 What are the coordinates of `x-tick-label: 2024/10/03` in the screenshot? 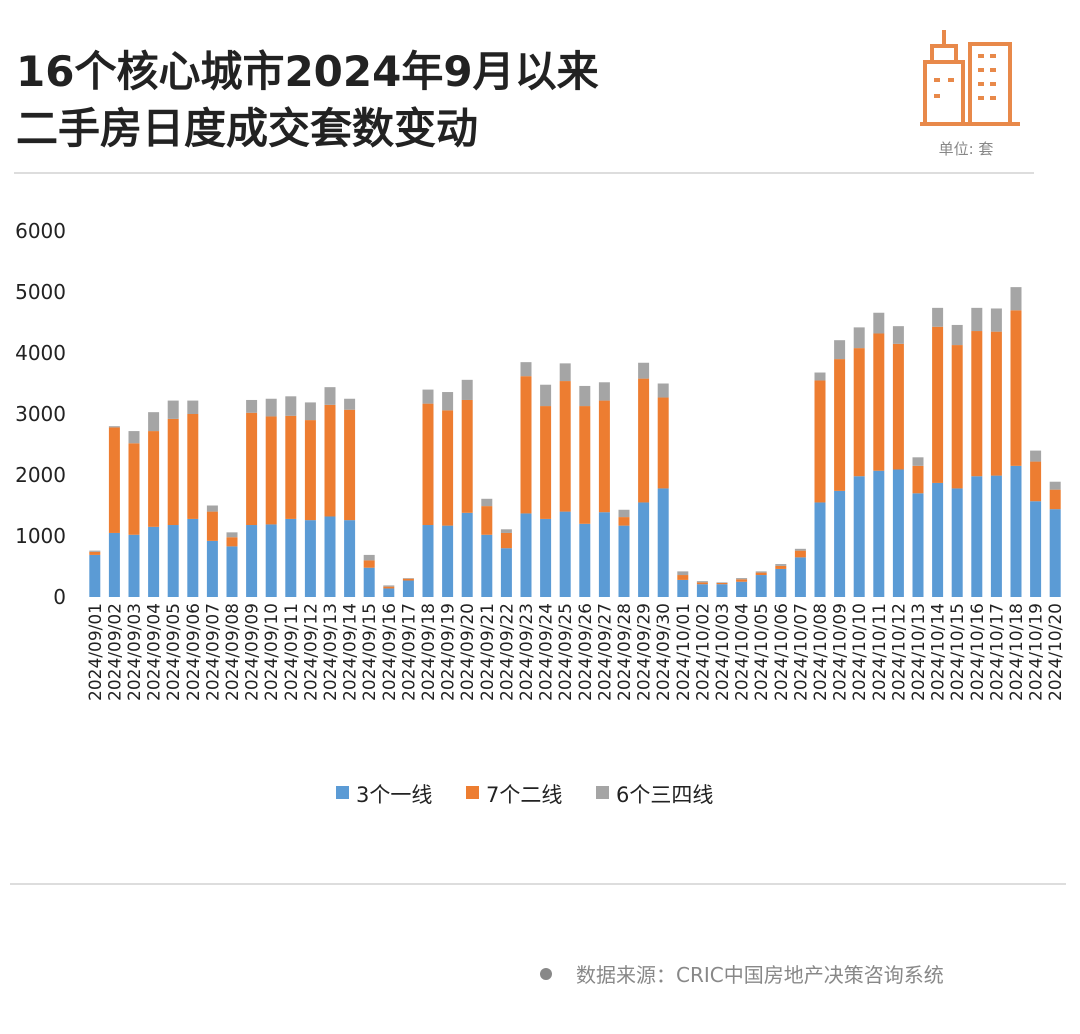 It's located at (723, 652).